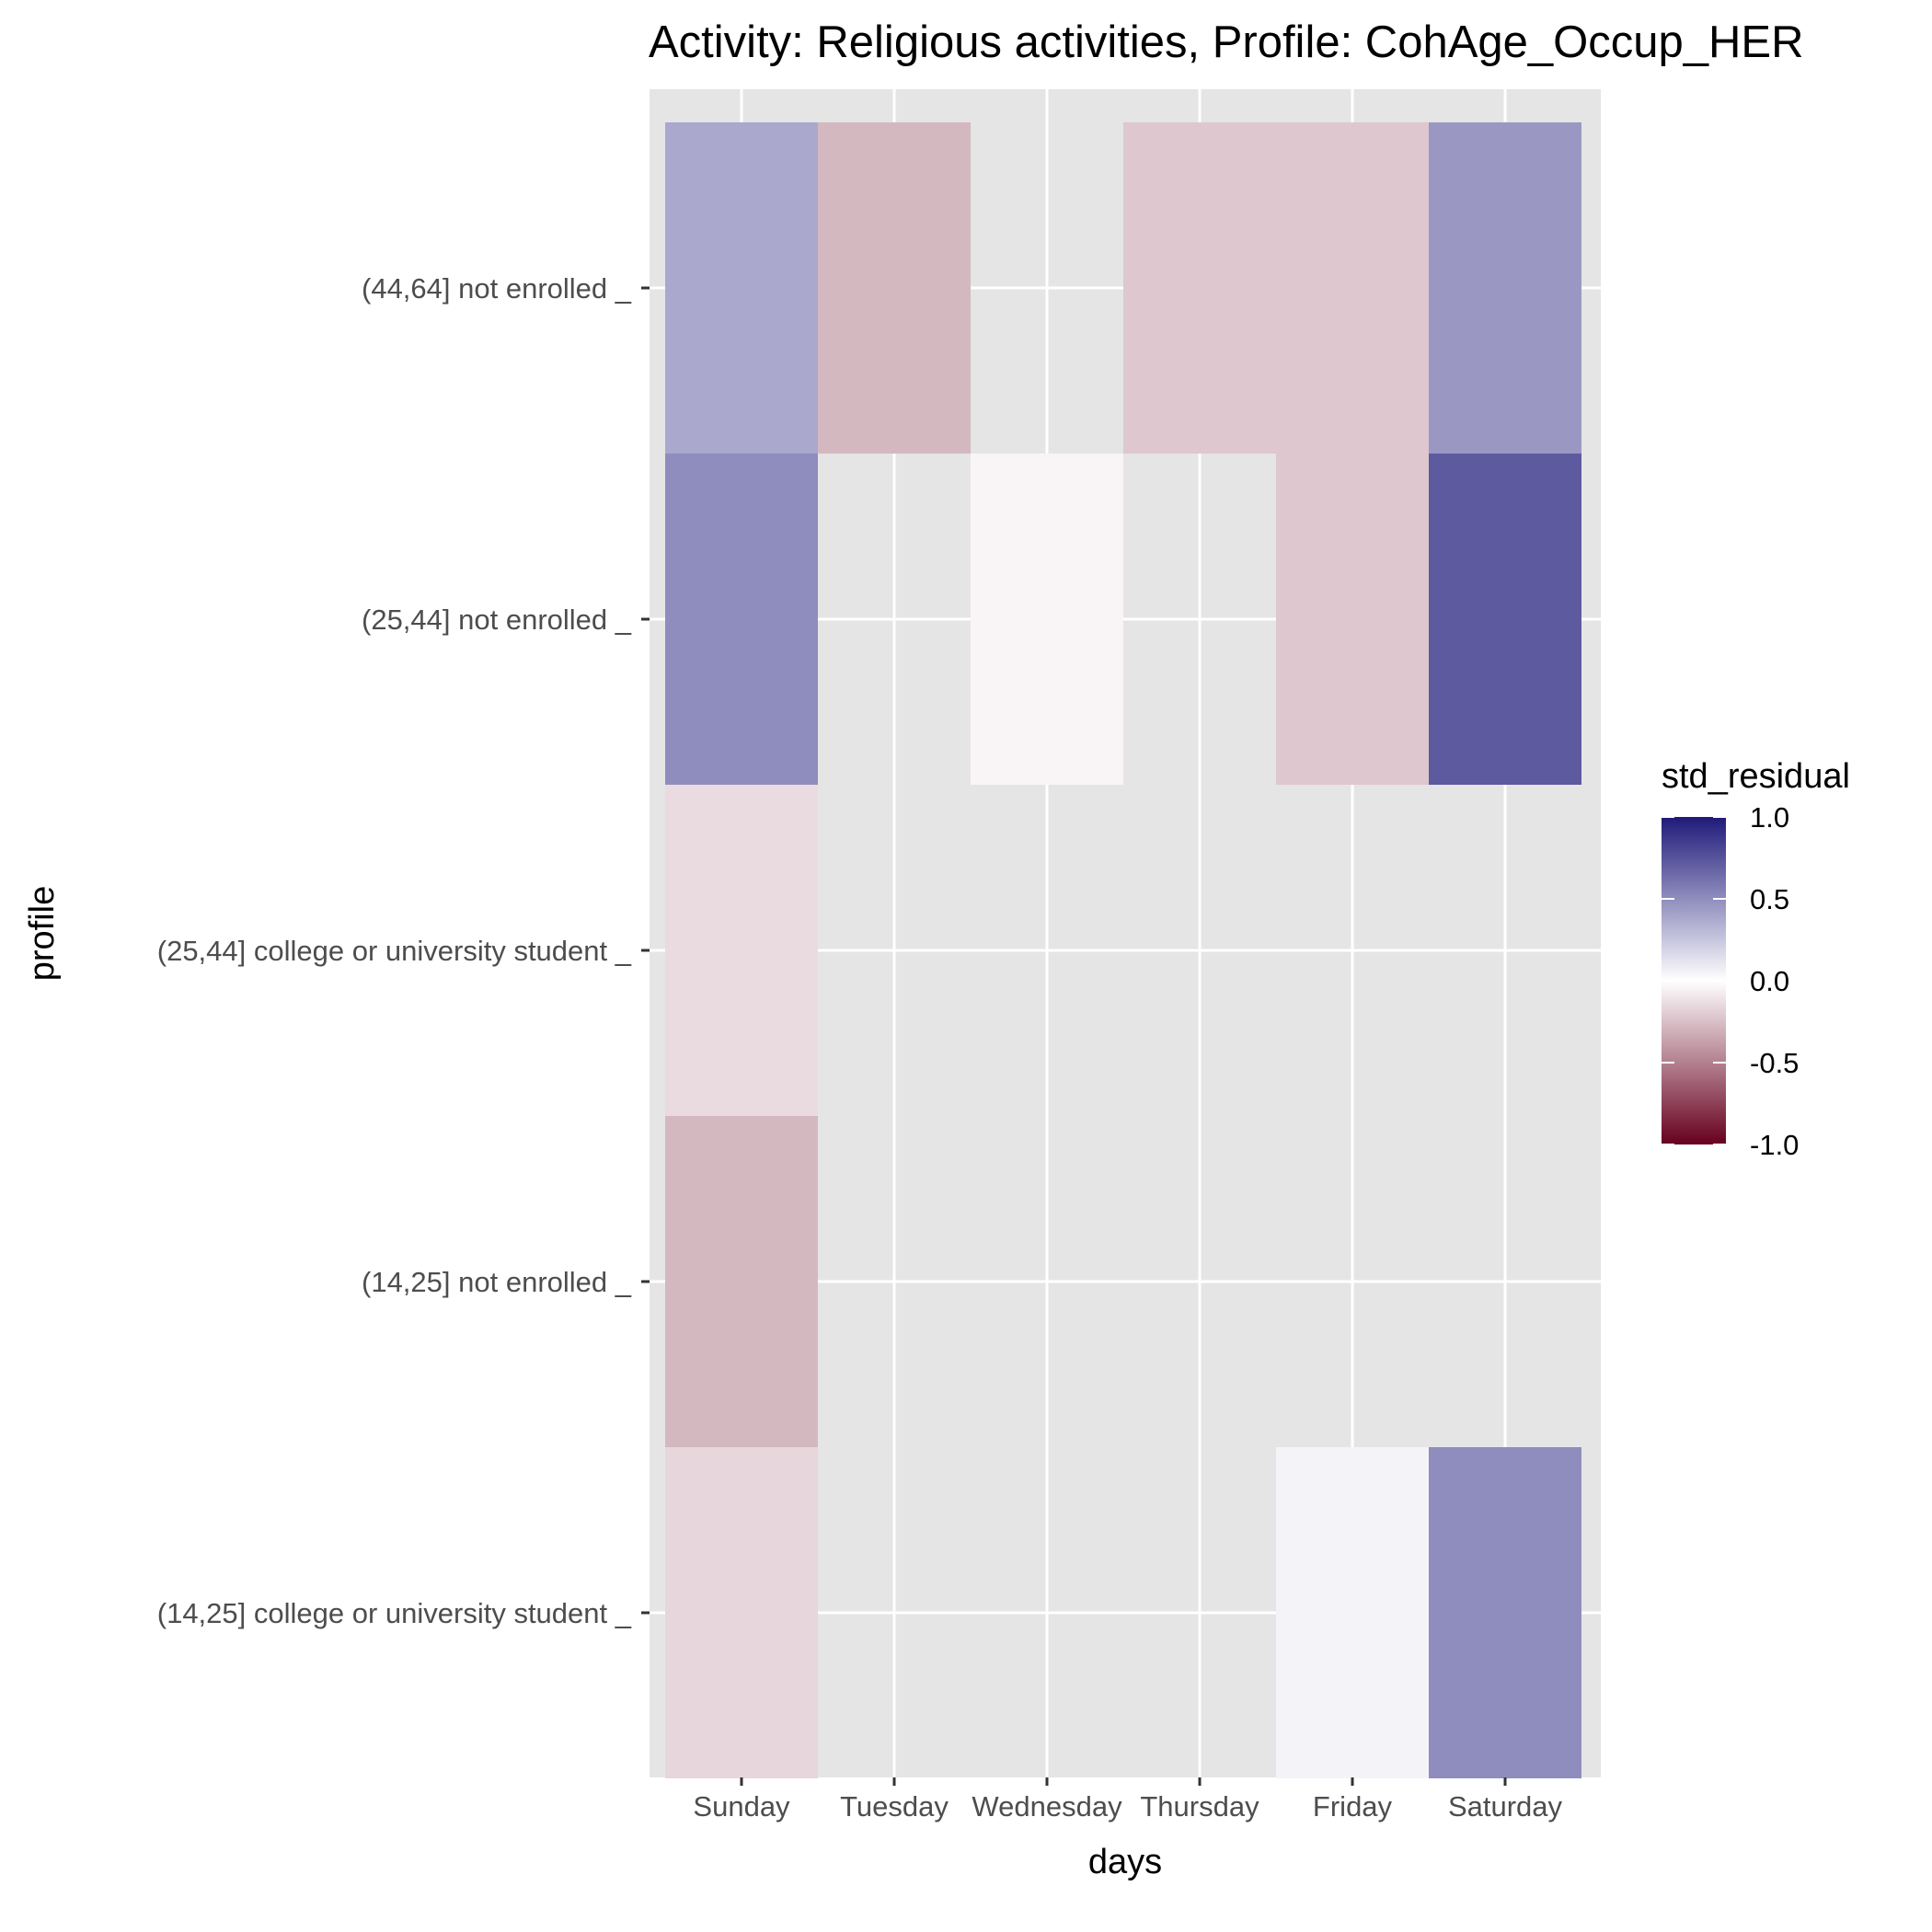 The width and height of the screenshot is (1932, 1932). I want to click on y-tick-label: (25,44] college or university student _, so click(394, 951).